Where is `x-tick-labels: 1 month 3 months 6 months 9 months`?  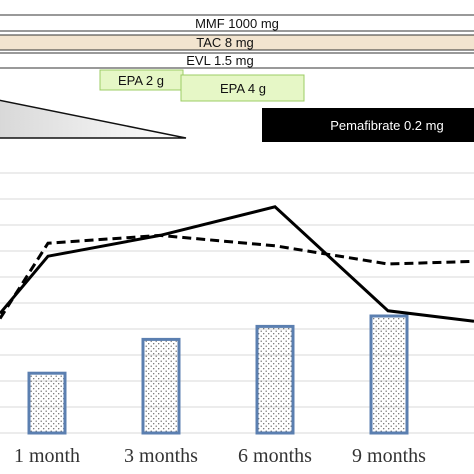
x-tick-labels: 1 month 3 months 6 months 9 months is located at coordinates (220, 456).